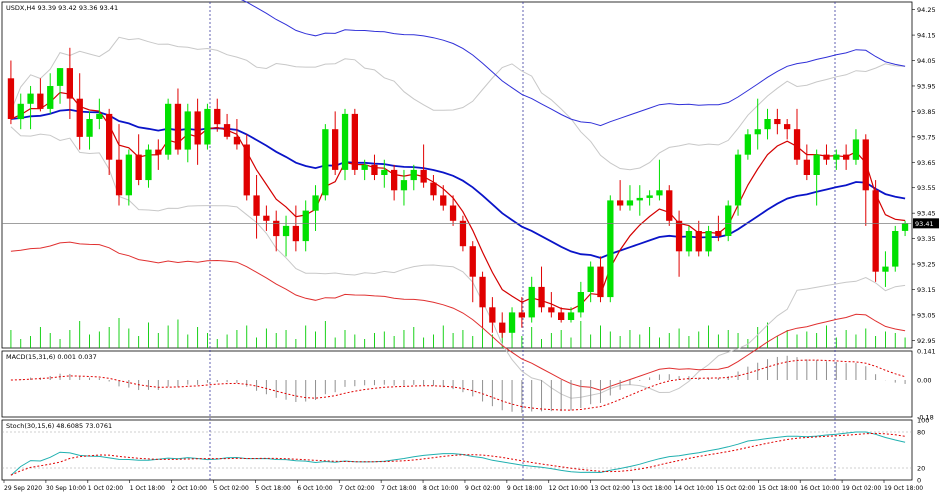 The image size is (940, 499). I want to click on current-price-box, so click(926, 223).